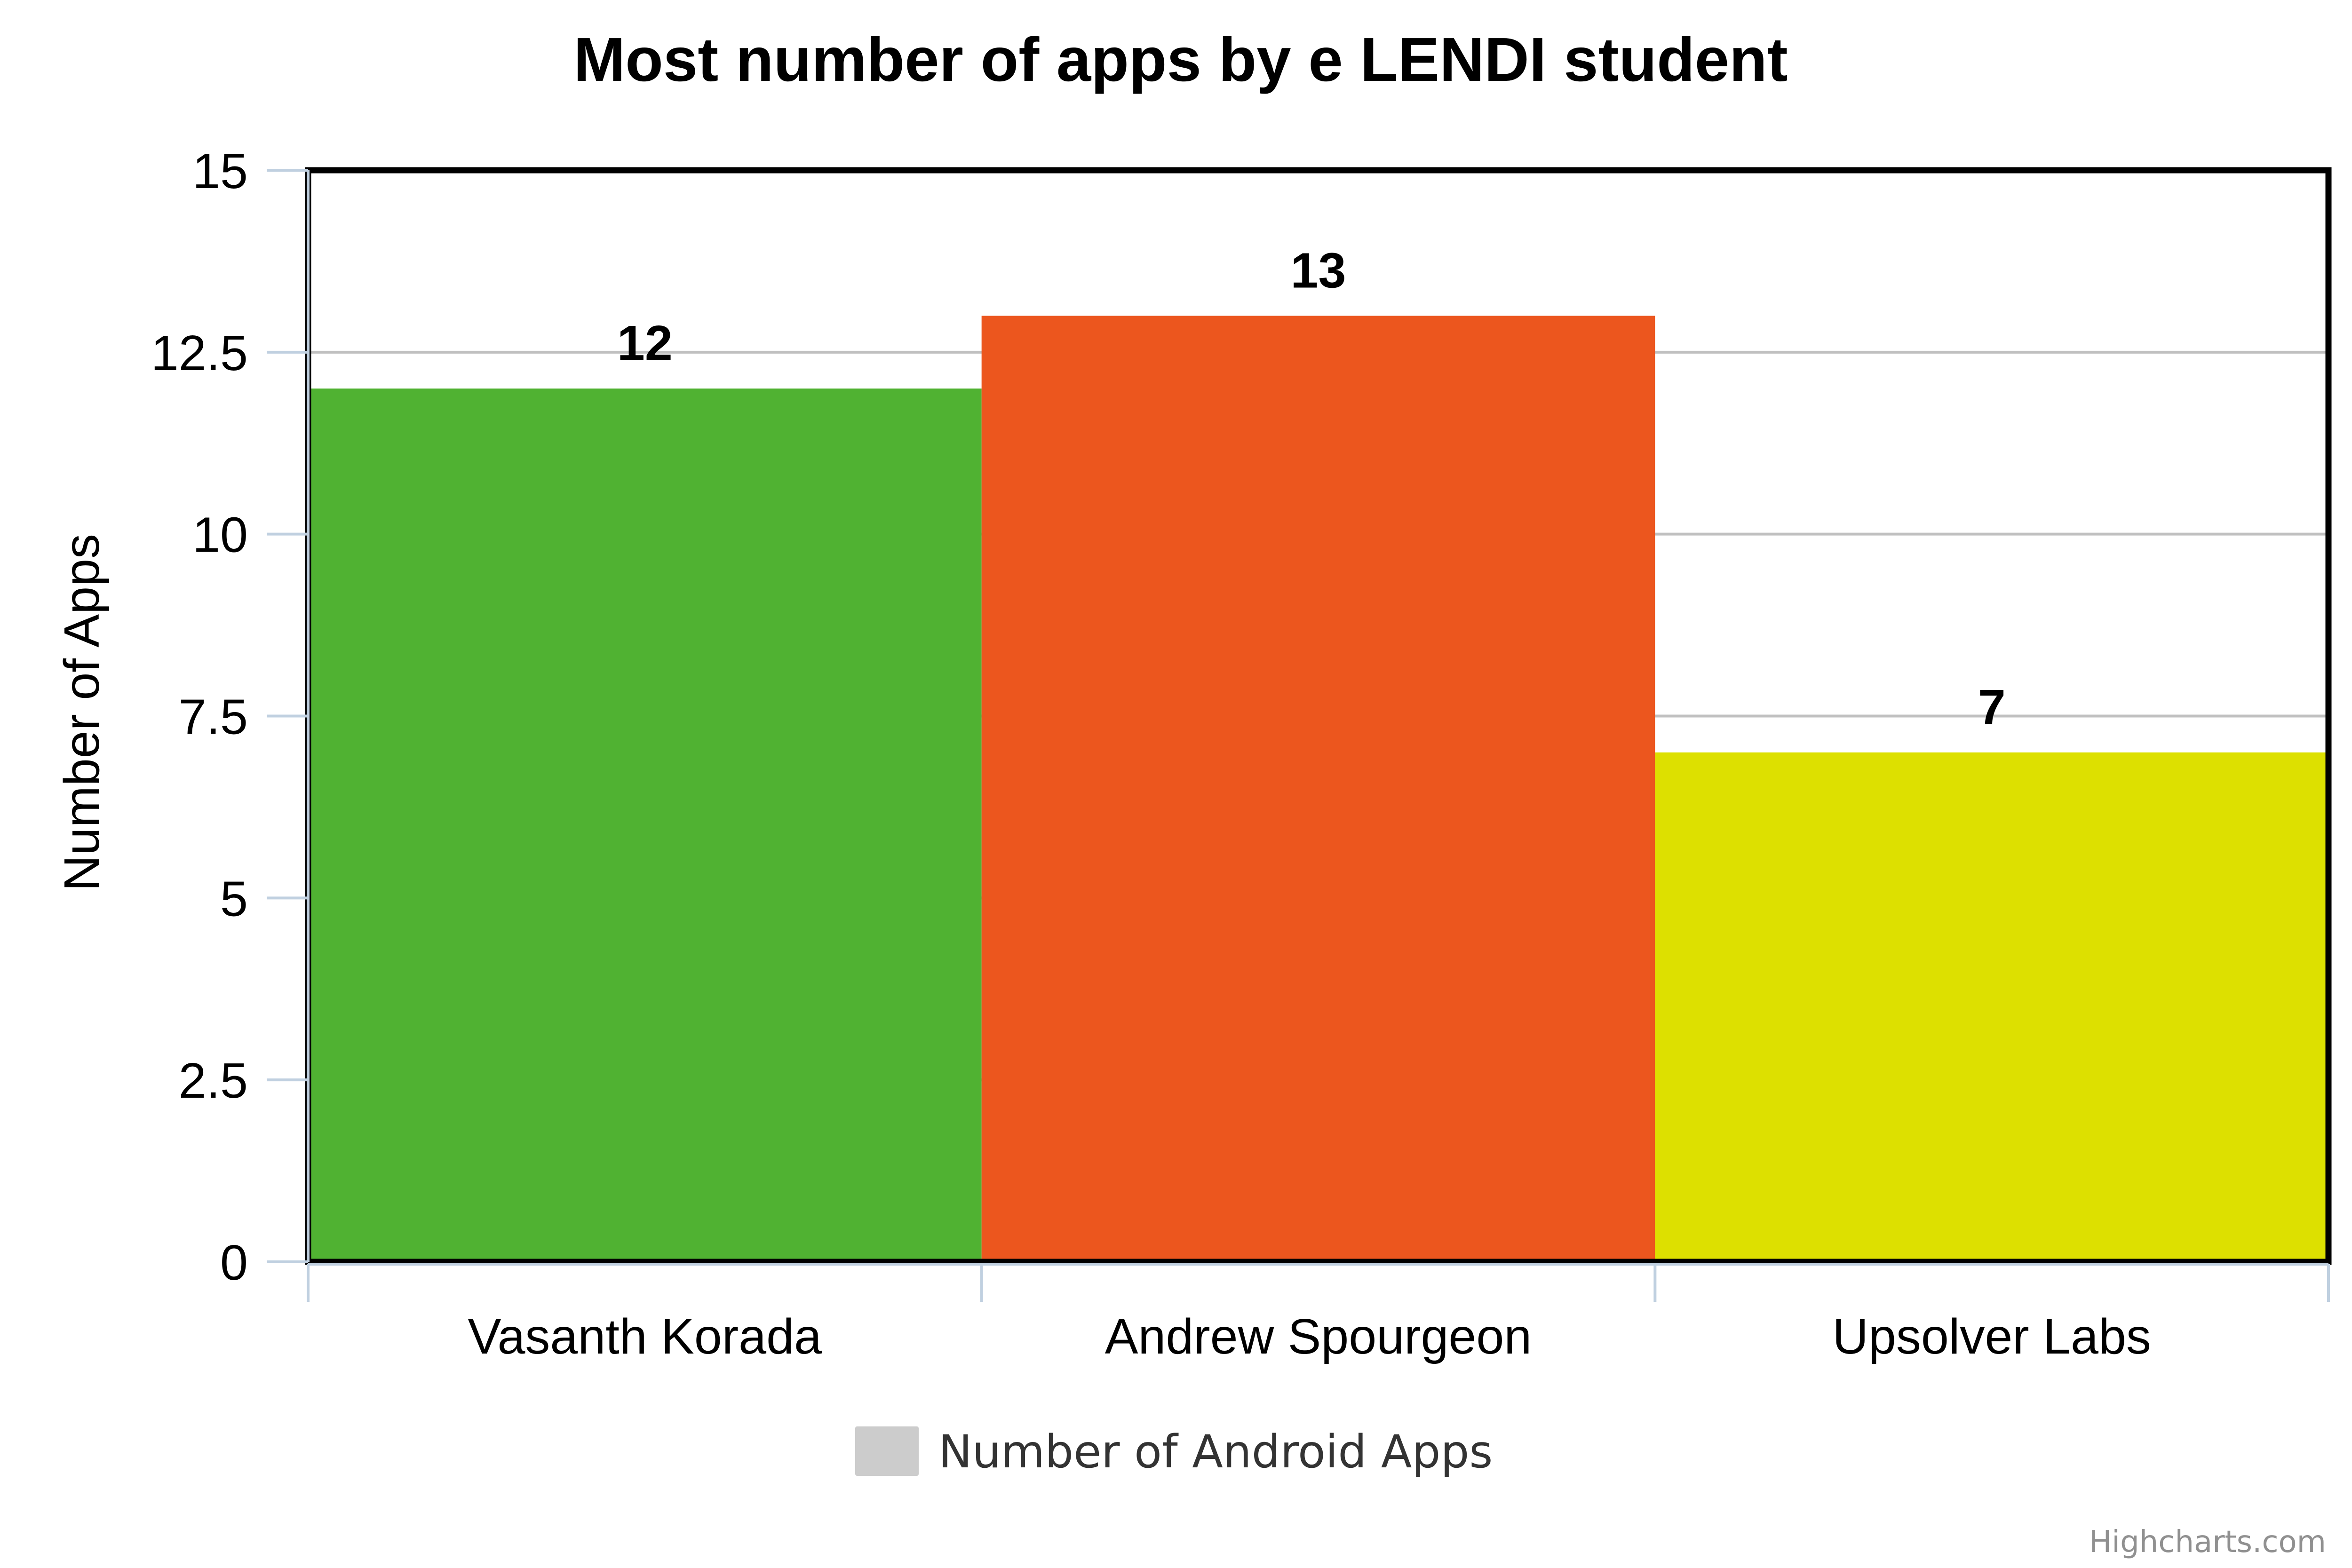  I want to click on data-label: 7, so click(1992, 708).